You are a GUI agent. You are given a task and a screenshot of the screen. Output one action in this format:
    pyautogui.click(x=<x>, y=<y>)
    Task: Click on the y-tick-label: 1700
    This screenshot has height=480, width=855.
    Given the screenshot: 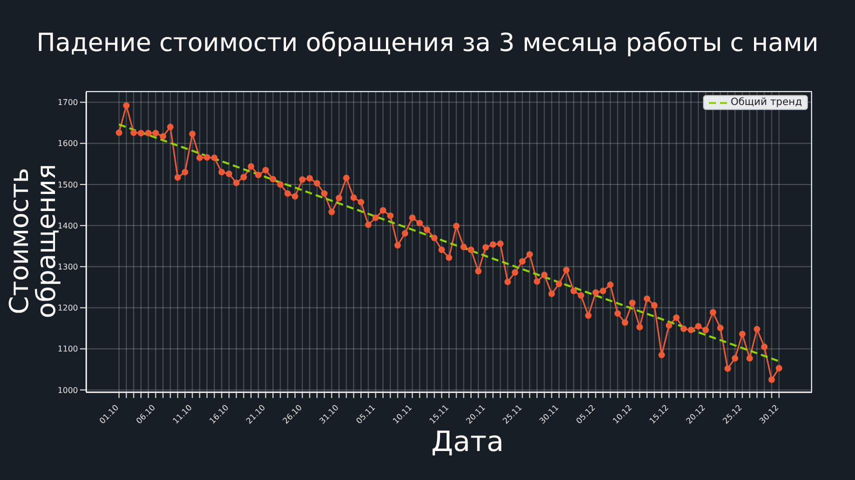 What is the action you would take?
    pyautogui.click(x=68, y=103)
    